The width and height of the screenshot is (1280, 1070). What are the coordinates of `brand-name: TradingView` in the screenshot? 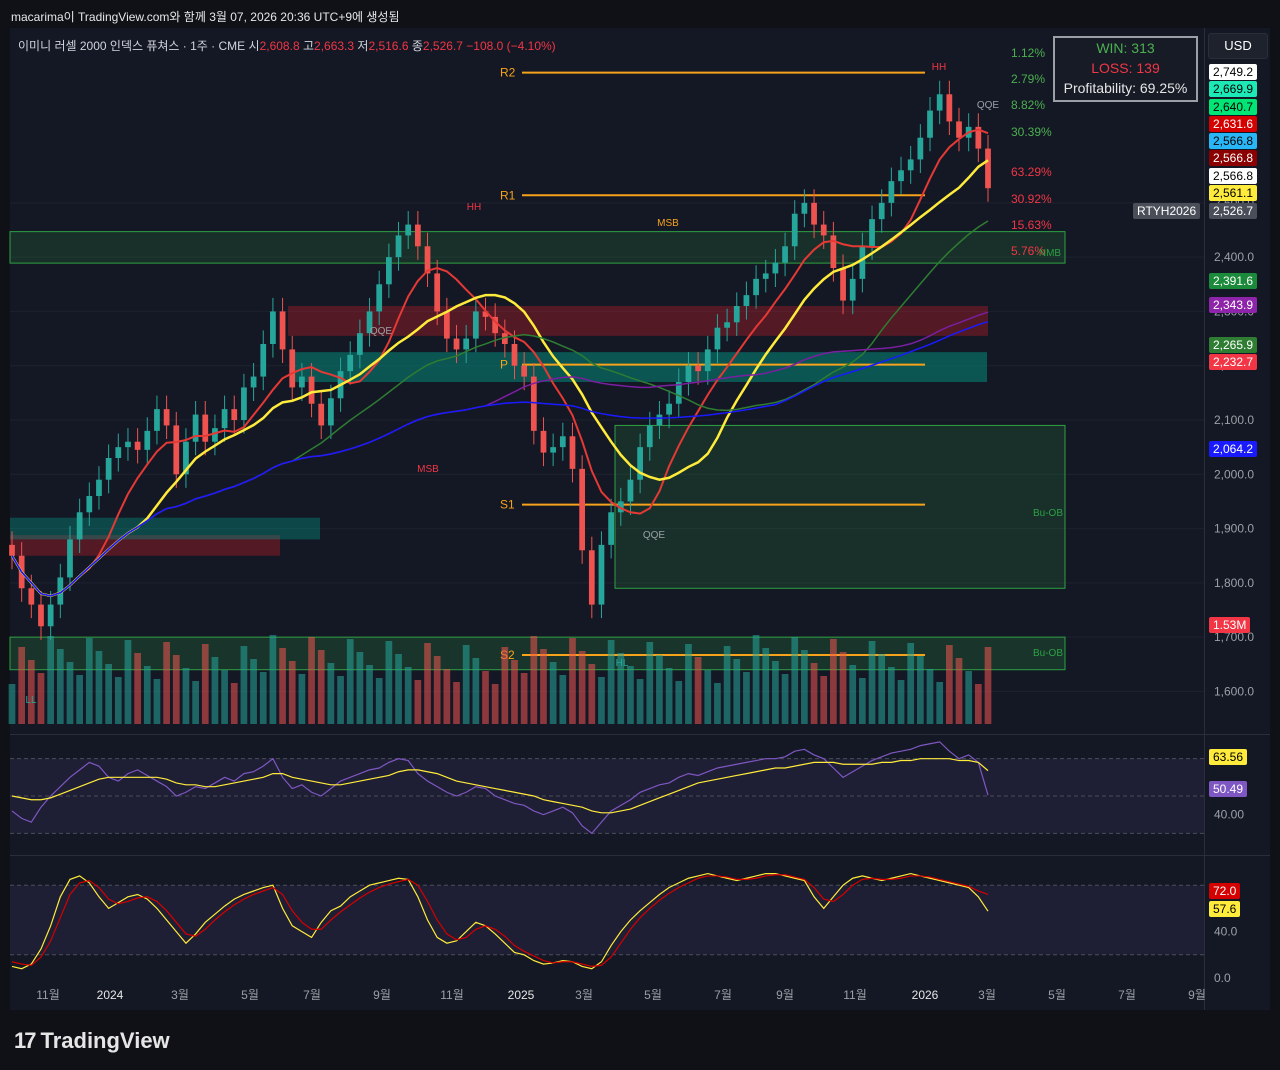 It's located at (105, 1040).